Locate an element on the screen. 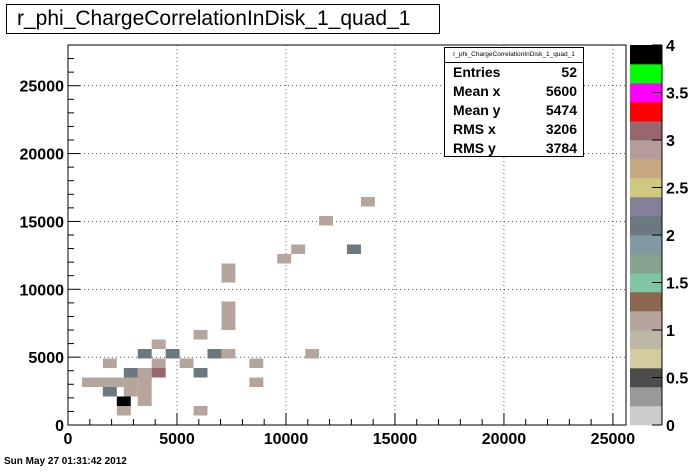  x-tick-label: 15000 is located at coordinates (395, 439).